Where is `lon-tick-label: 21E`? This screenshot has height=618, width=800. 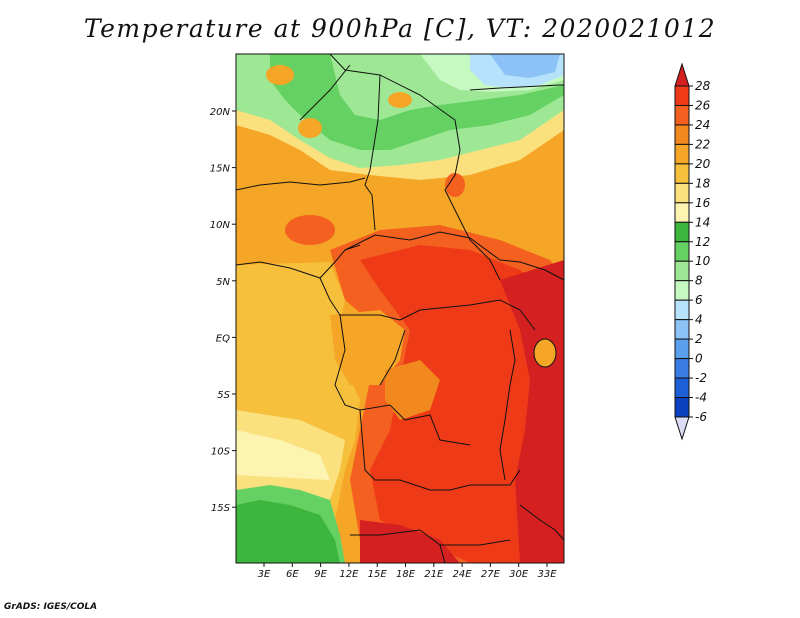 lon-tick-label: 21E is located at coordinates (434, 574).